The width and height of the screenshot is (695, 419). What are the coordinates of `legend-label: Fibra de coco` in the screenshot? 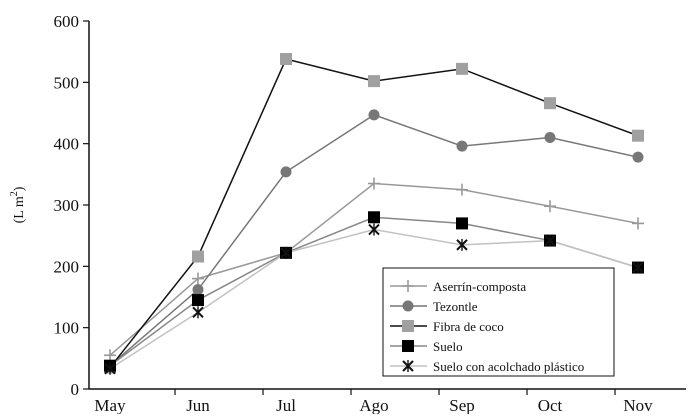 It's located at (468, 326).